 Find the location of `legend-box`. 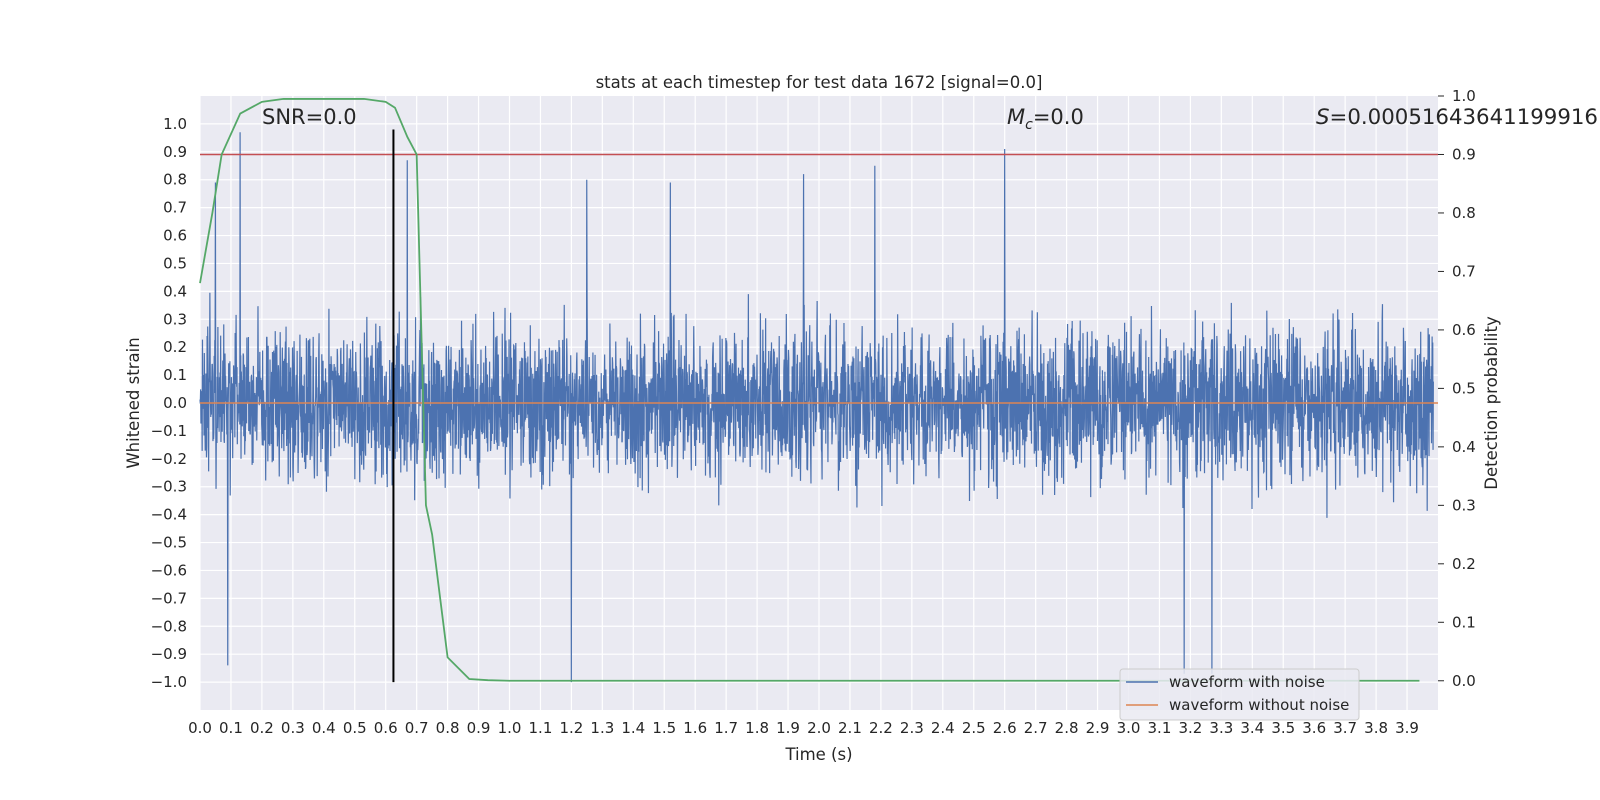

legend-box is located at coordinates (1239, 694).